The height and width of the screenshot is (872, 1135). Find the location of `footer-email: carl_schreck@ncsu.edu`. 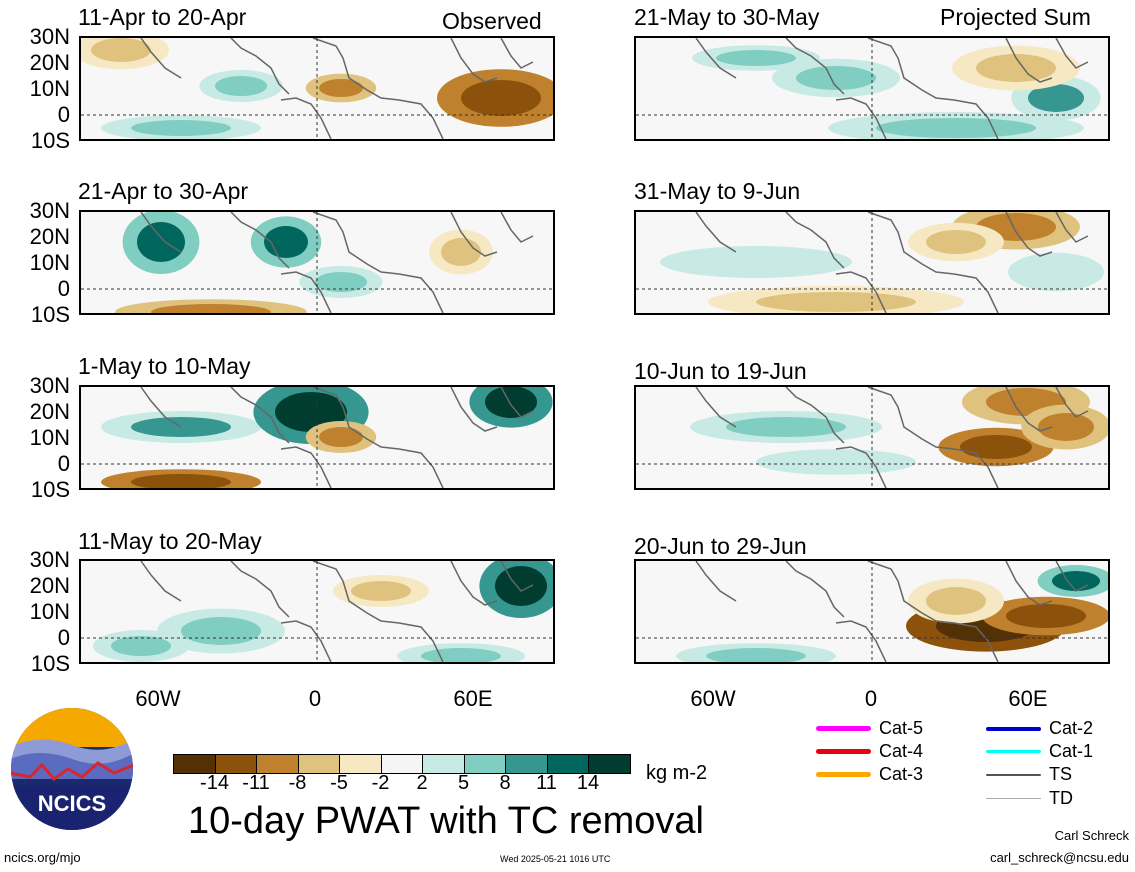

footer-email: carl_schreck@ncsu.edu is located at coordinates (1059, 857).